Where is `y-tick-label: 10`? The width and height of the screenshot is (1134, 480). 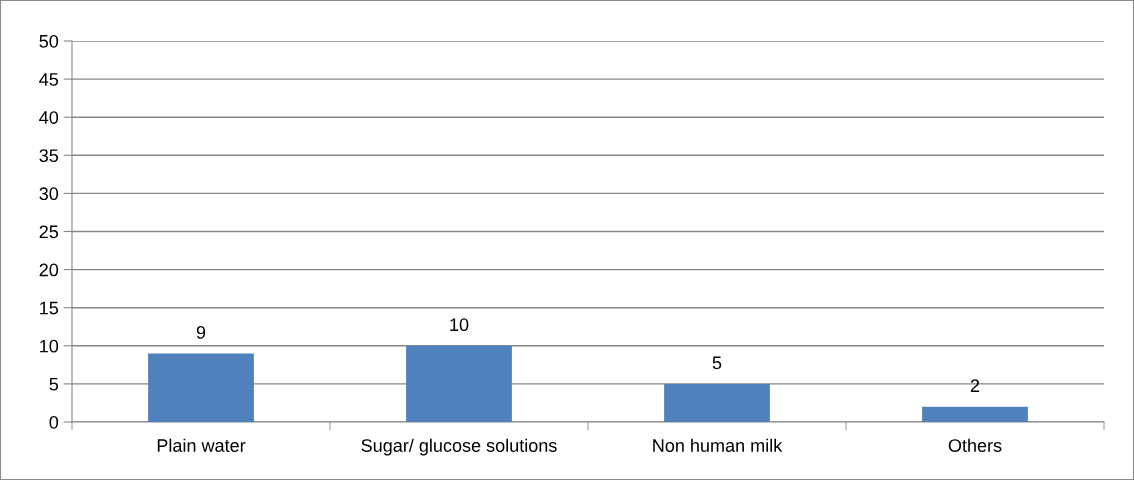
y-tick-label: 10 is located at coordinates (49, 346).